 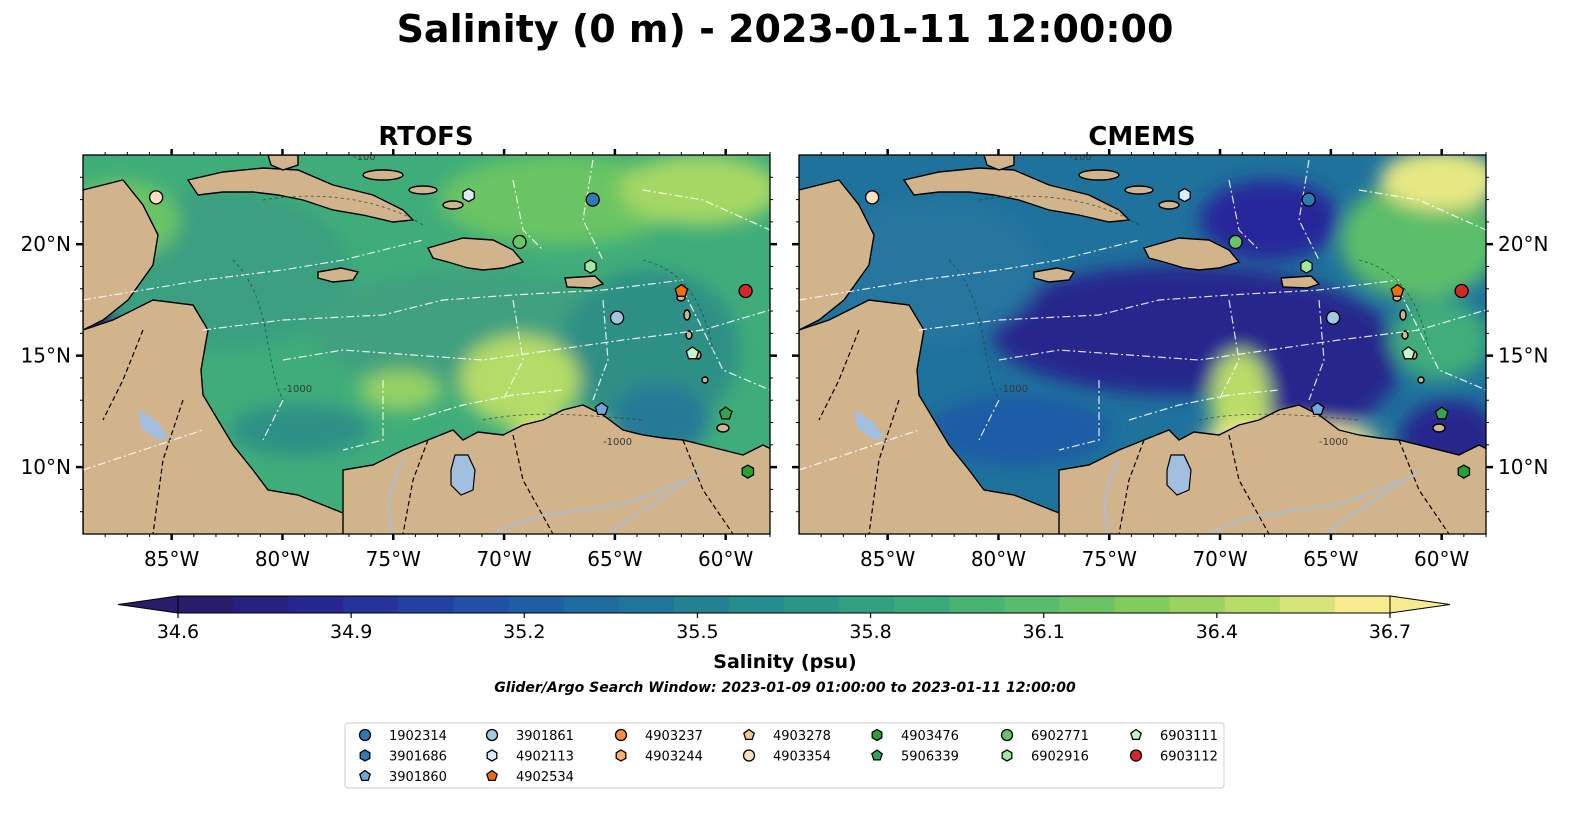 I want to click on colorbar-tick-label: 36.4, so click(x=1217, y=632).